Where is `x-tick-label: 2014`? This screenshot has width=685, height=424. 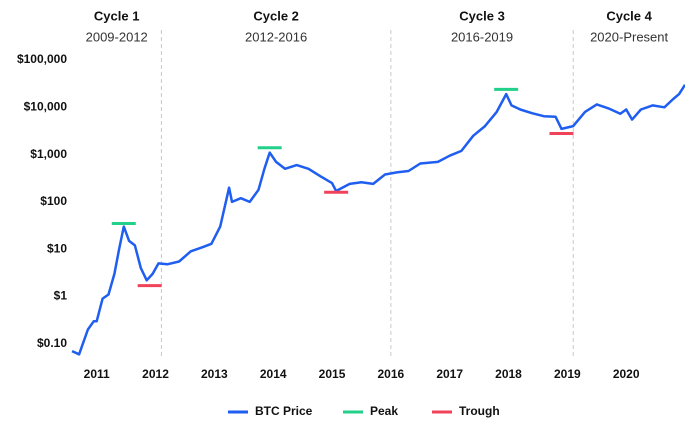
x-tick-label: 2014 is located at coordinates (273, 374).